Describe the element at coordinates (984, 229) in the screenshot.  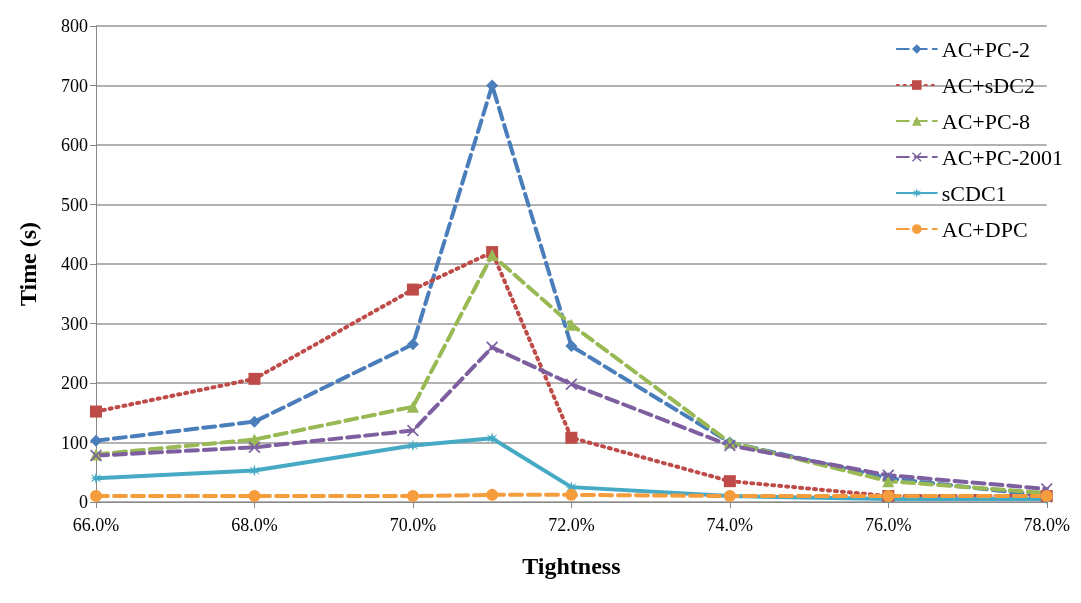
I see `legend-label: AC+DPC` at that location.